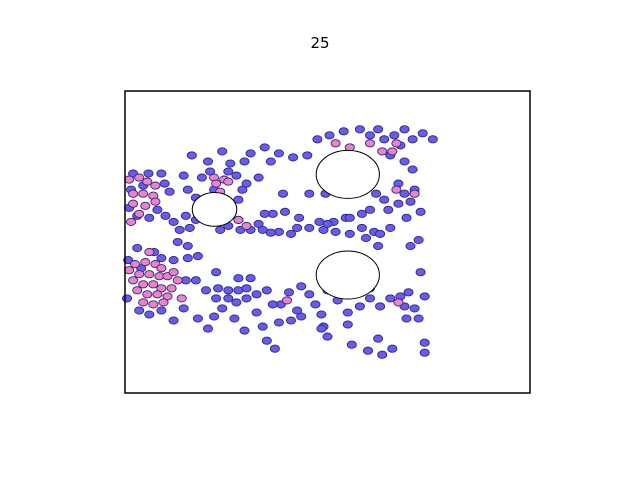 The height and width of the screenshot is (480, 640). What do you see at coordinates (347, 275) in the screenshot?
I see `lower-right-cylinder` at bounding box center [347, 275].